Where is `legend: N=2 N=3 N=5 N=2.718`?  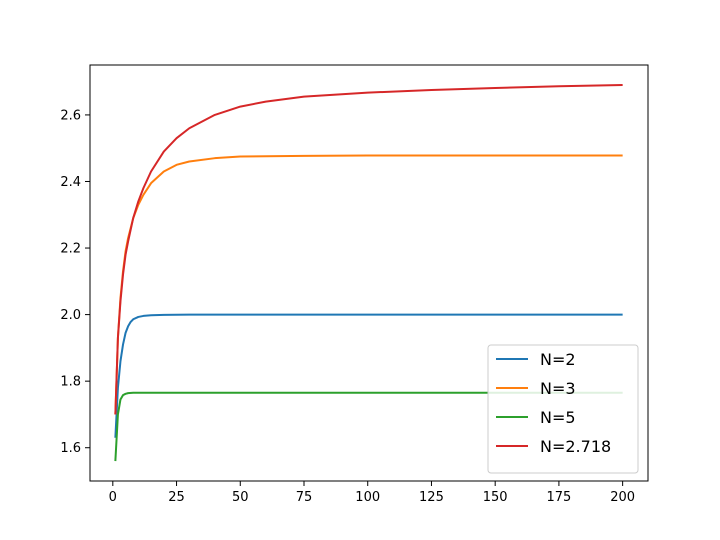
legend: N=2 N=3 N=5 N=2.718 is located at coordinates (563, 409).